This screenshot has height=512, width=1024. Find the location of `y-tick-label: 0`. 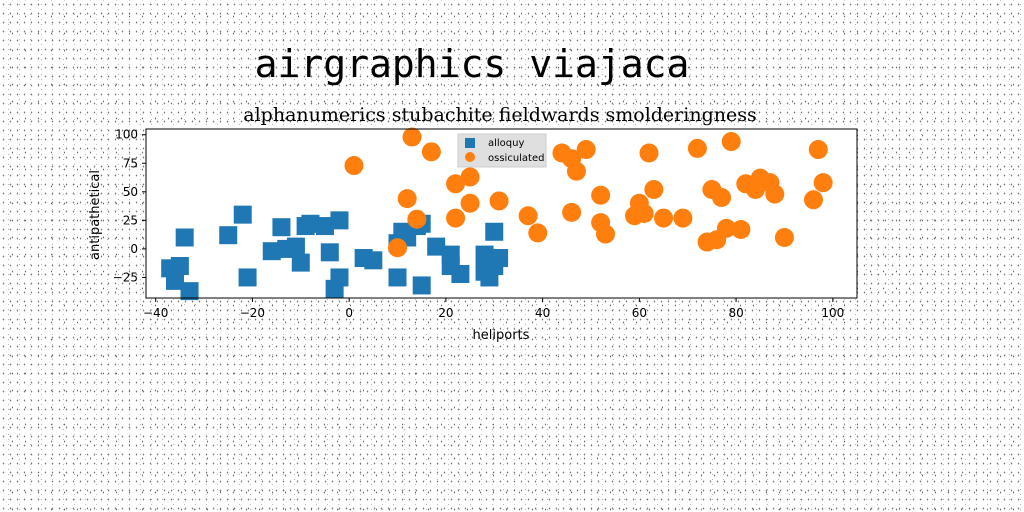

y-tick-label: 0 is located at coordinates (134, 249).